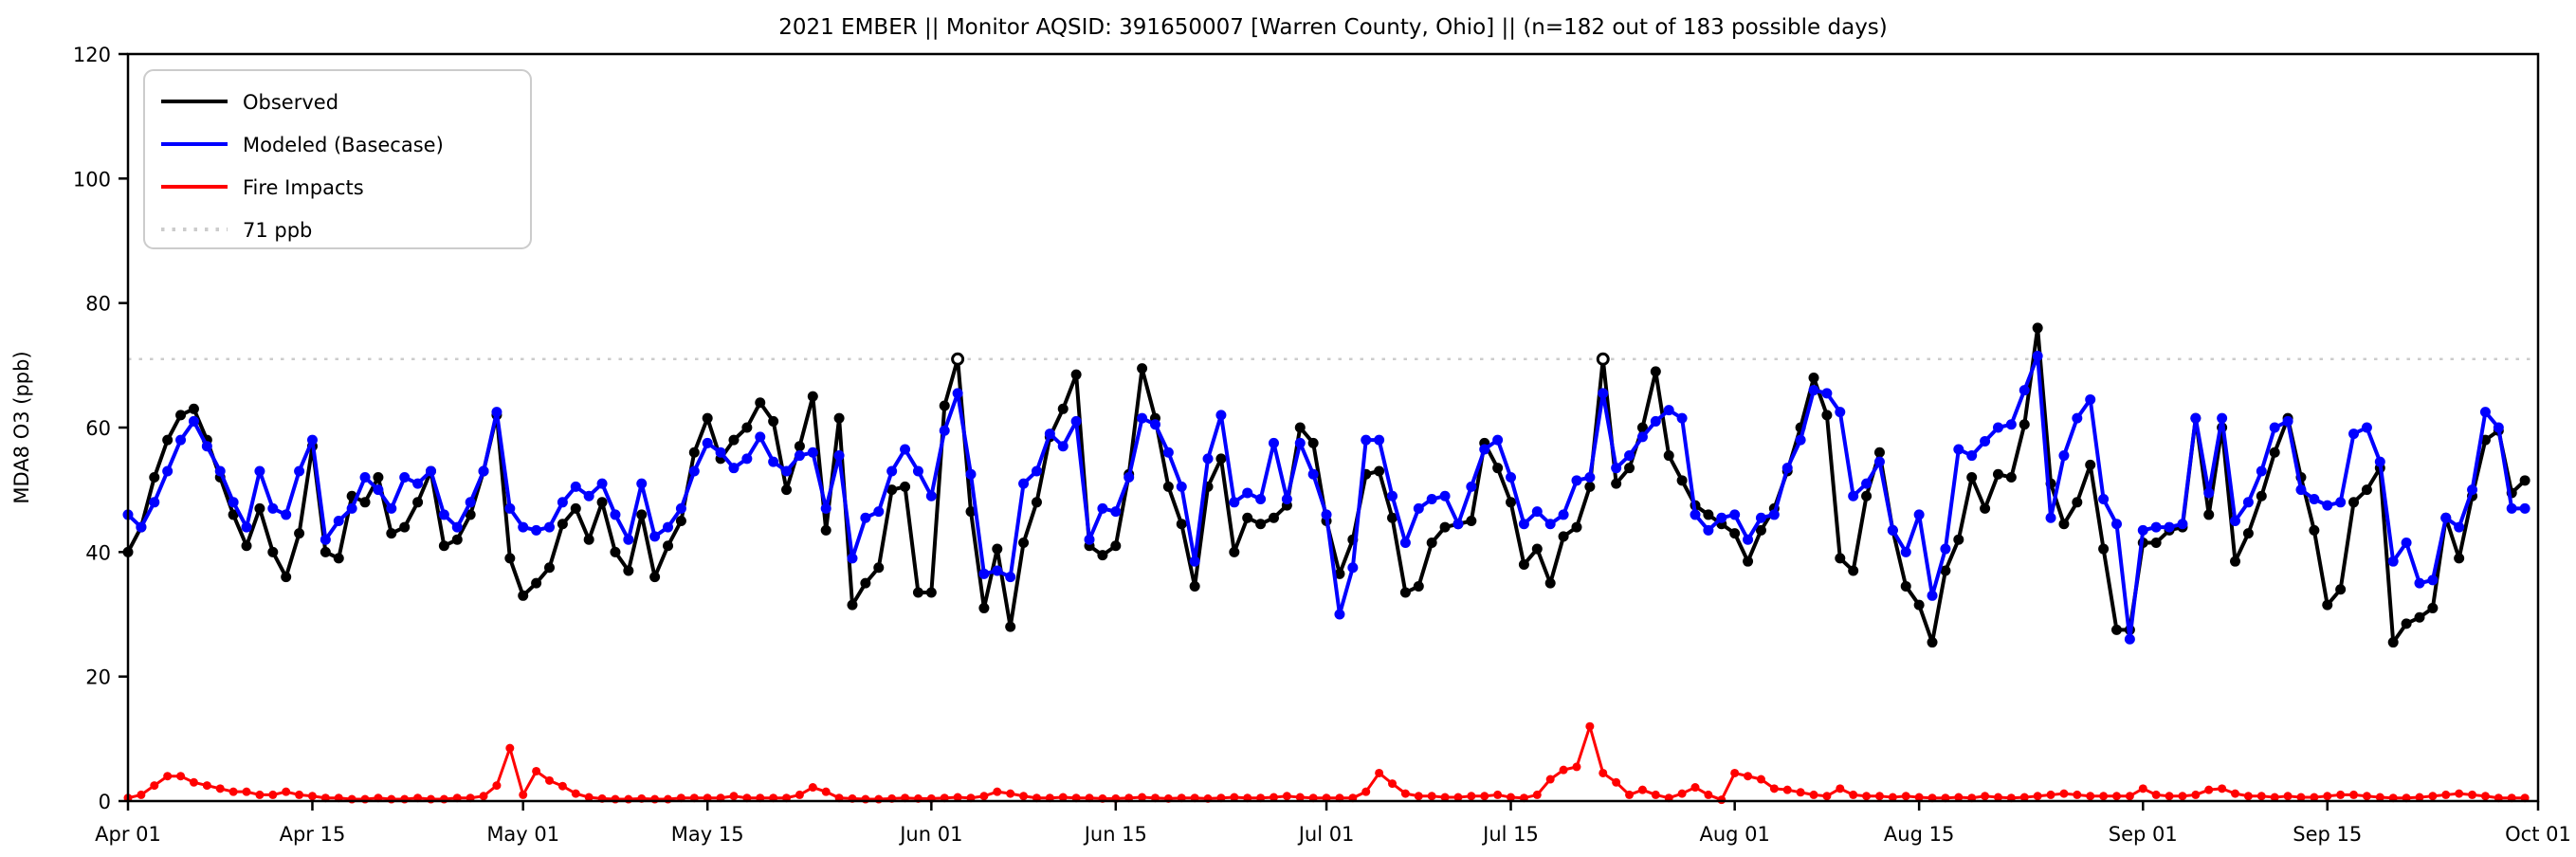 The height and width of the screenshot is (857, 2576). What do you see at coordinates (313, 834) in the screenshot?
I see `x-tick-label: Apr 15` at bounding box center [313, 834].